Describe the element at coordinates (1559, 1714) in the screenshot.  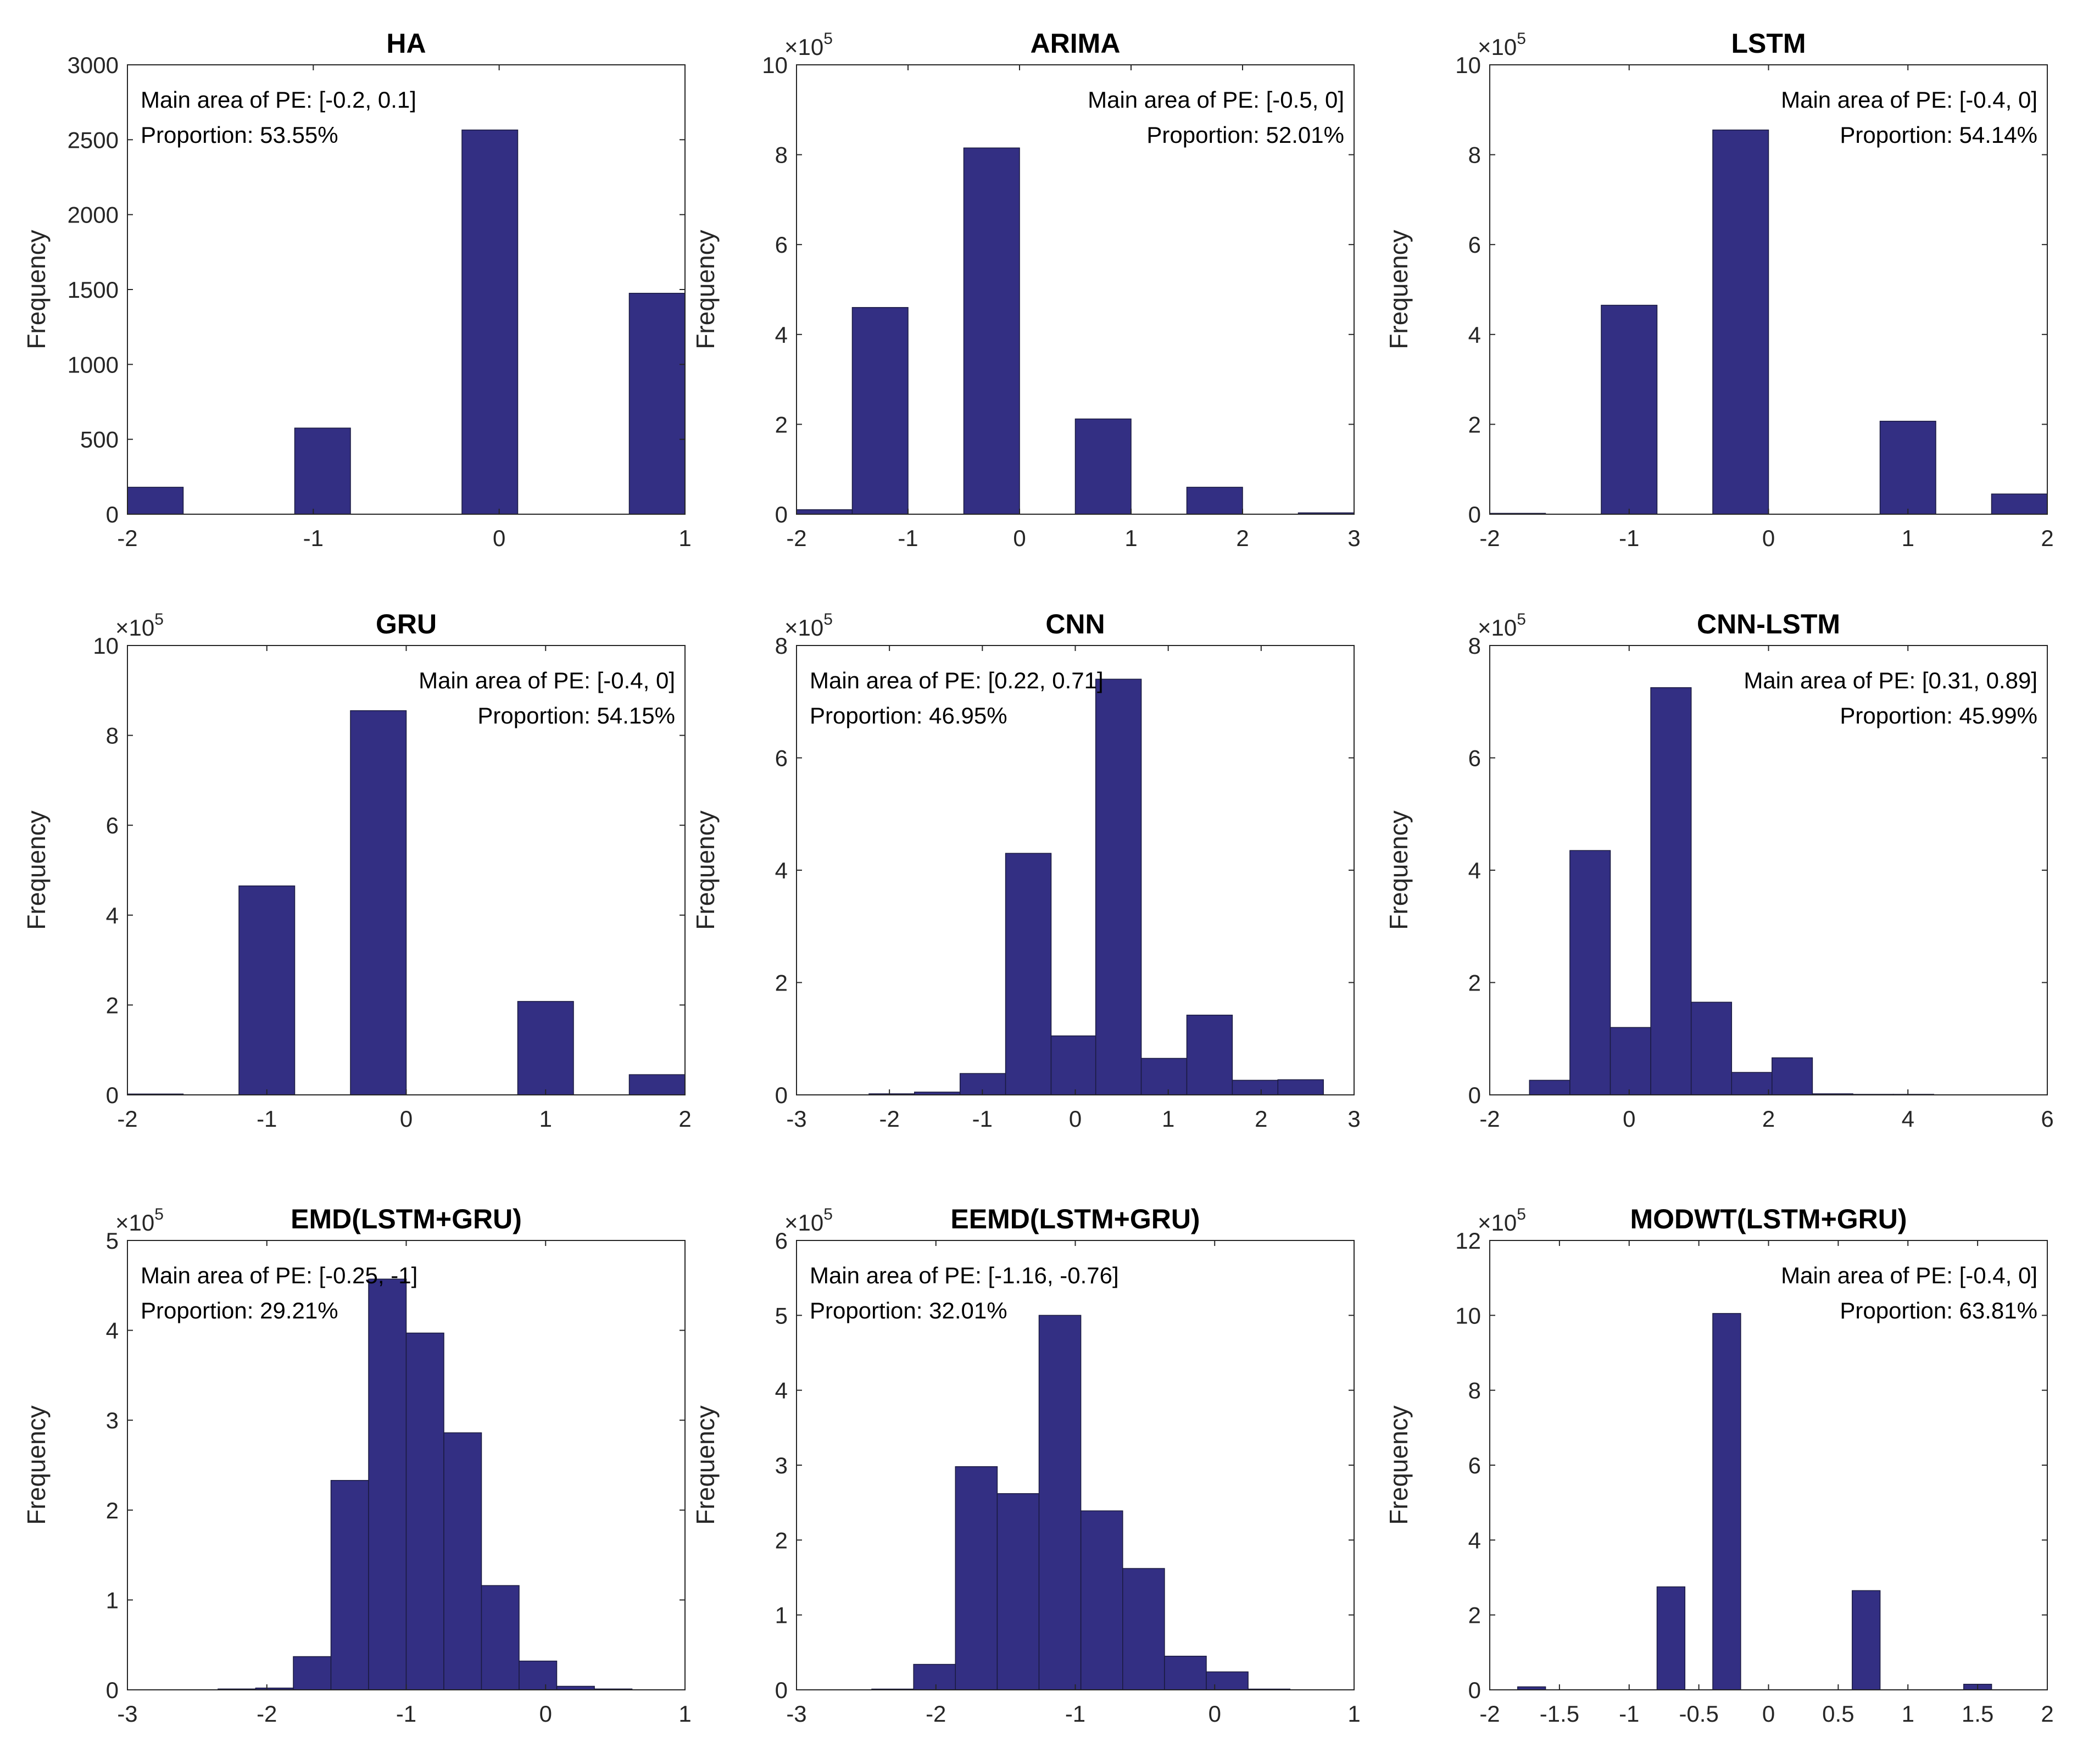
I see `x-tick-label: -1.5` at that location.